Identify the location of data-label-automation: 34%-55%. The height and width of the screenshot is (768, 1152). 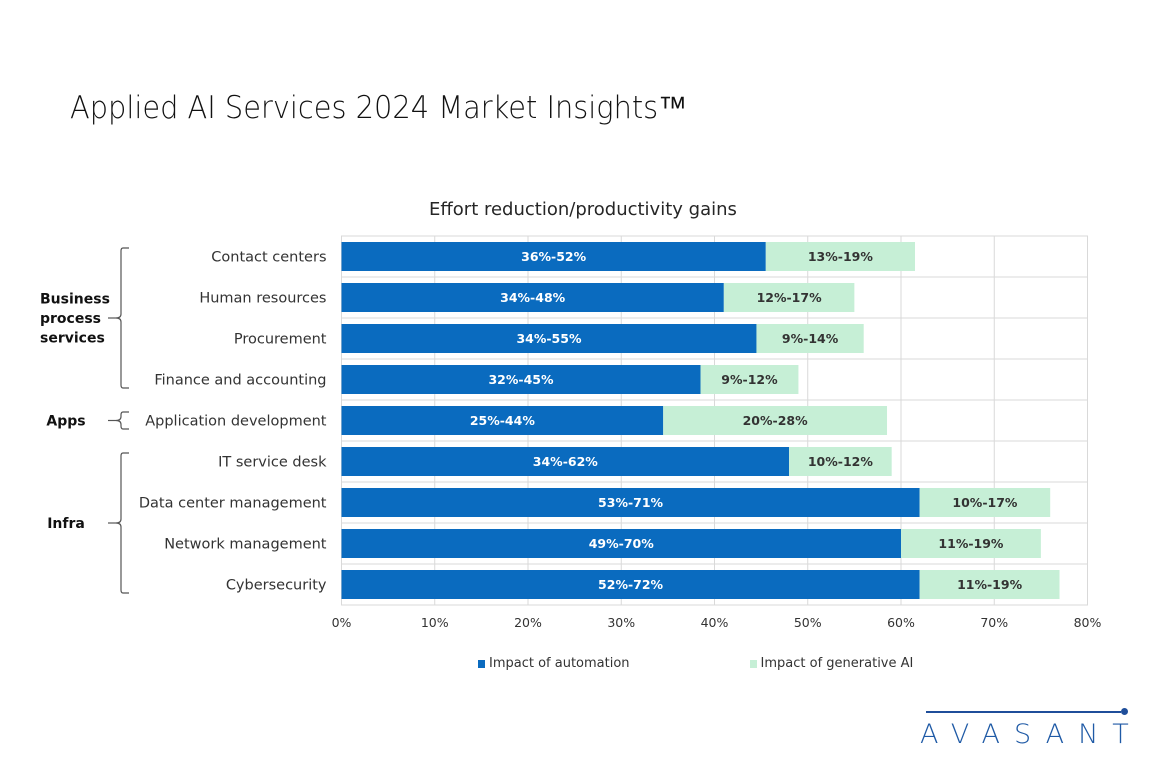
(549, 338).